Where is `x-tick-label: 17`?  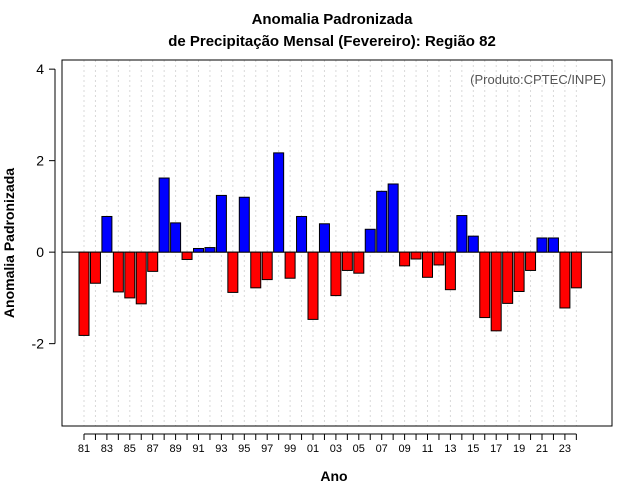 x-tick-label: 17 is located at coordinates (496, 449).